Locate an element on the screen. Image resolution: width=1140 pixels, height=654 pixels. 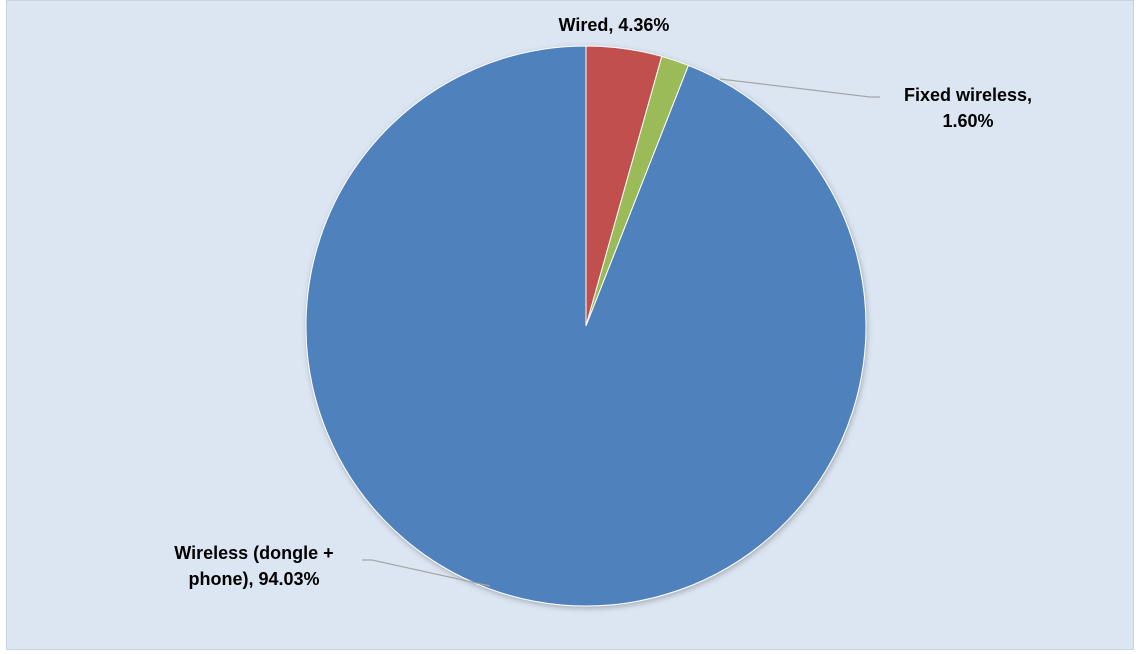
slice-label: Fixed wireless, 1.60% is located at coordinates (968, 108).